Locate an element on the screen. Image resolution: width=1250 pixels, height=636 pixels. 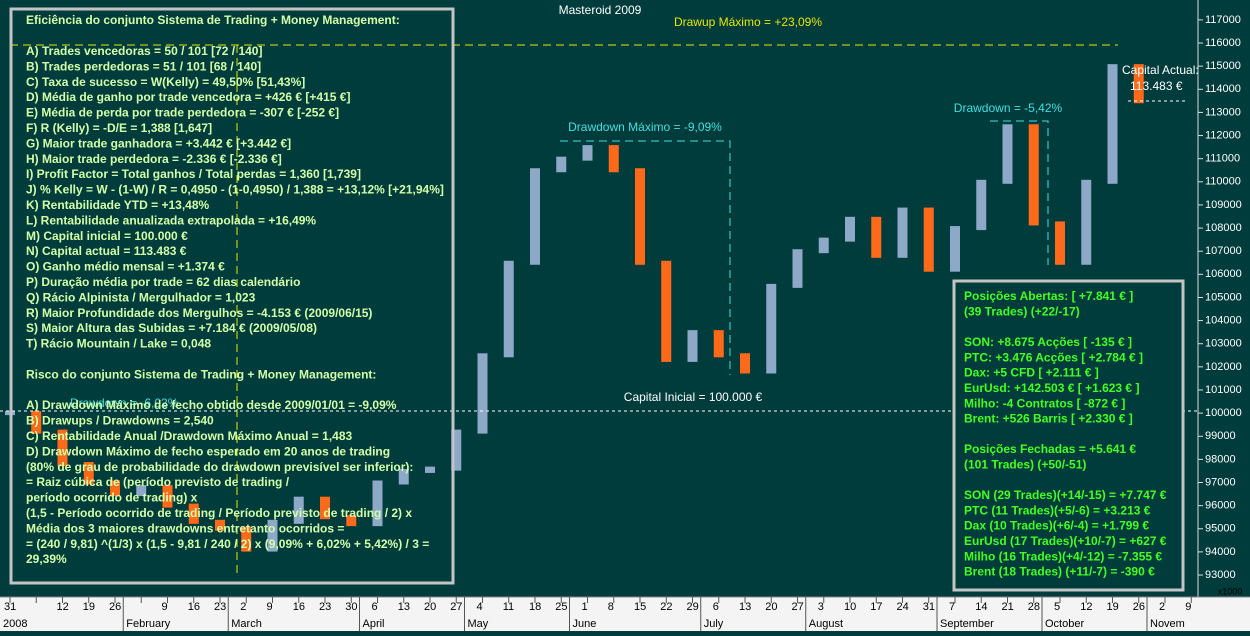
y-tick-label: 96000 is located at coordinates (1220, 506).